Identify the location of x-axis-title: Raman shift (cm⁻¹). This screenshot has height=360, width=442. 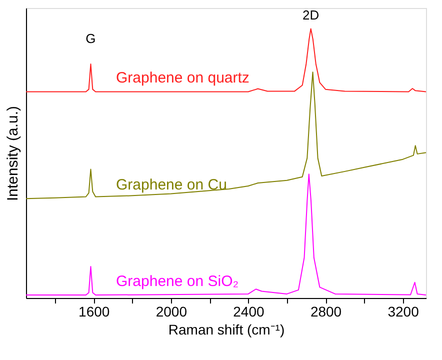
(226, 330).